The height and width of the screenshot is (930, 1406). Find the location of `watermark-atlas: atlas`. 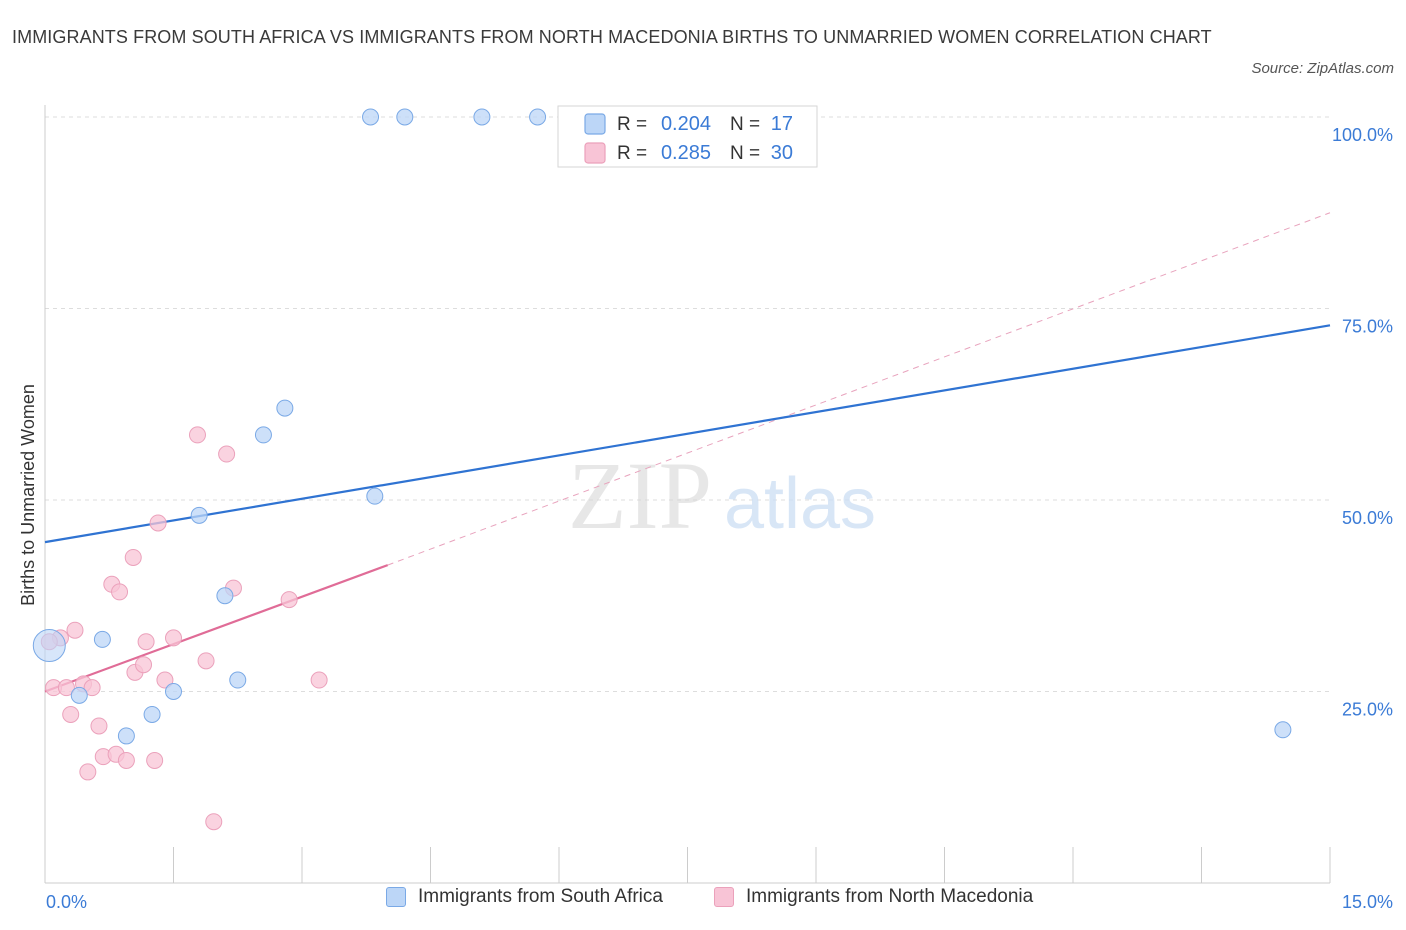

watermark-atlas: atlas is located at coordinates (800, 504).